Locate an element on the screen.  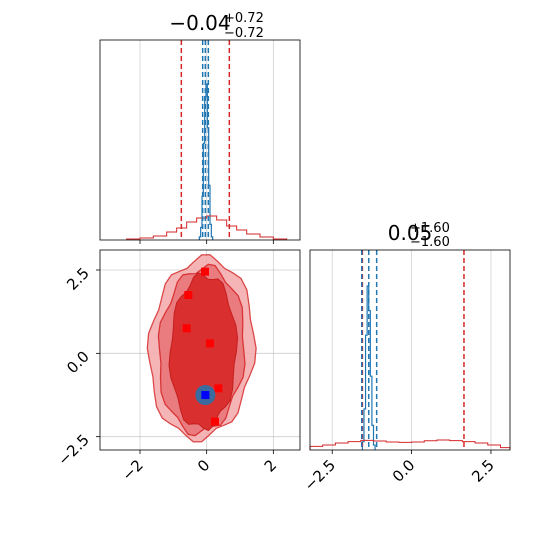
hist-x-title-plus: +0.72 is located at coordinates (244, 18).